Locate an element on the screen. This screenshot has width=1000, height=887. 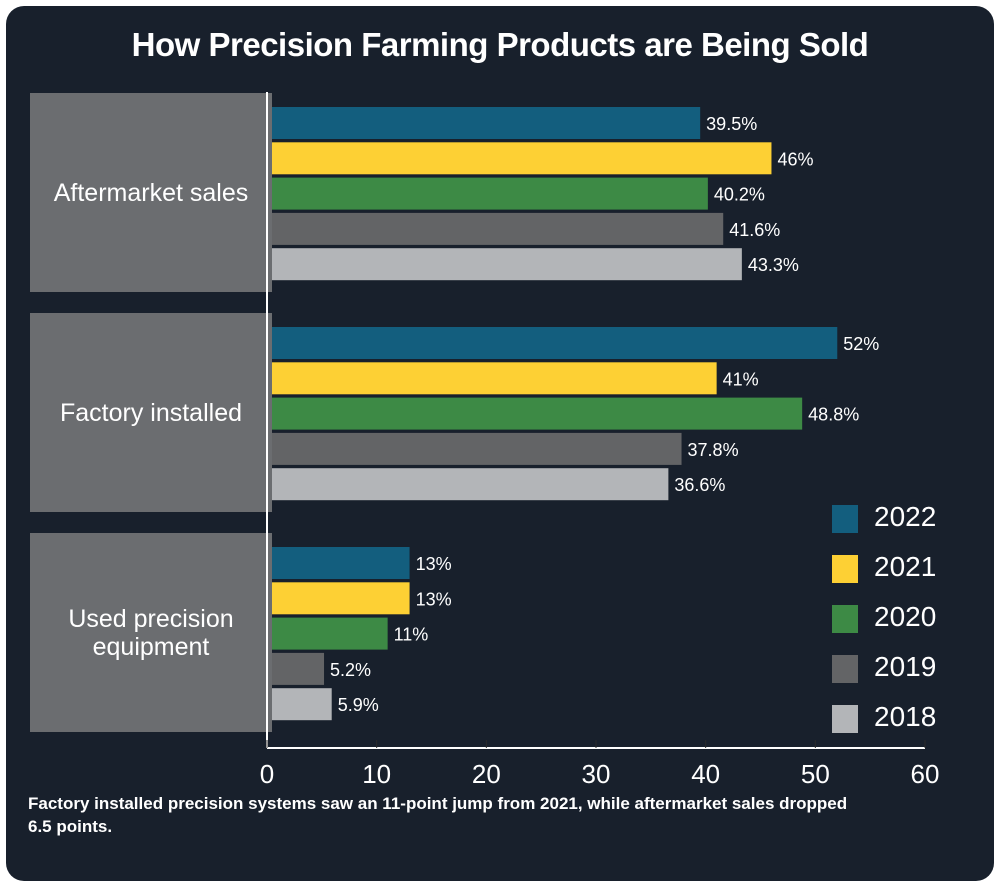
category-label-aftermarket: Aftermarket sales is located at coordinates (151, 192).